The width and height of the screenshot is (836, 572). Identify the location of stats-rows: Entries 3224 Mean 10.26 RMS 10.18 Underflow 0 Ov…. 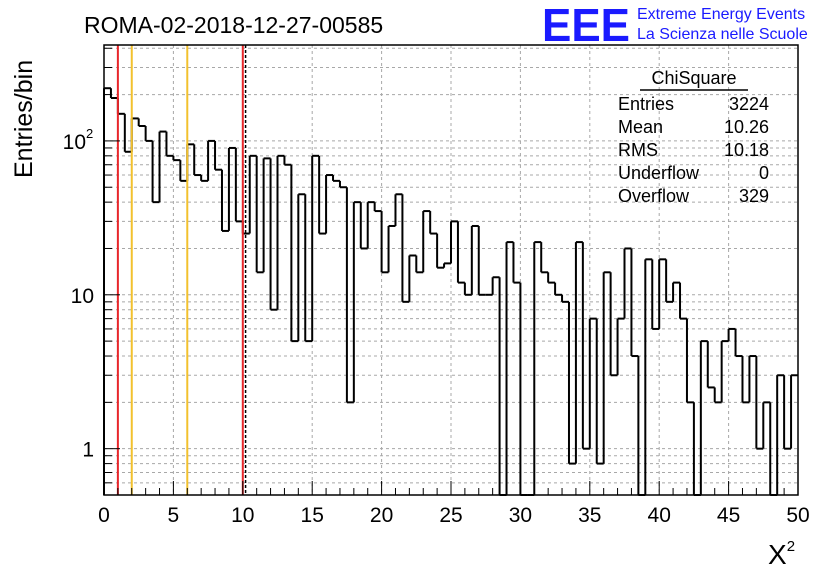
(693, 150).